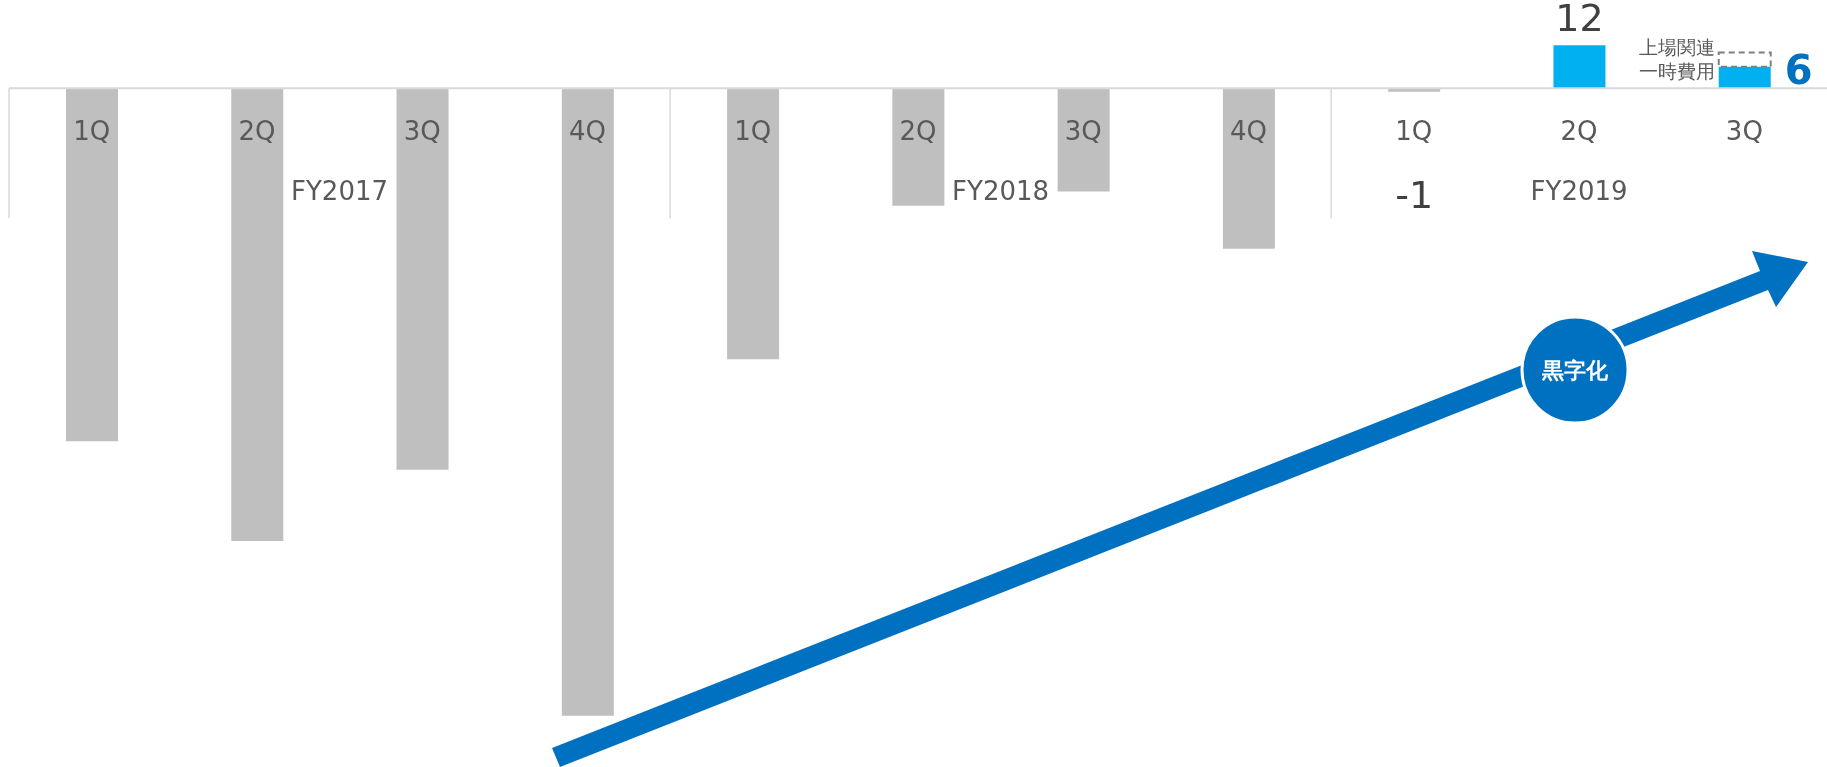 The image size is (1827, 767). What do you see at coordinates (1579, 20) in the screenshot?
I see `data-label: 12` at bounding box center [1579, 20].